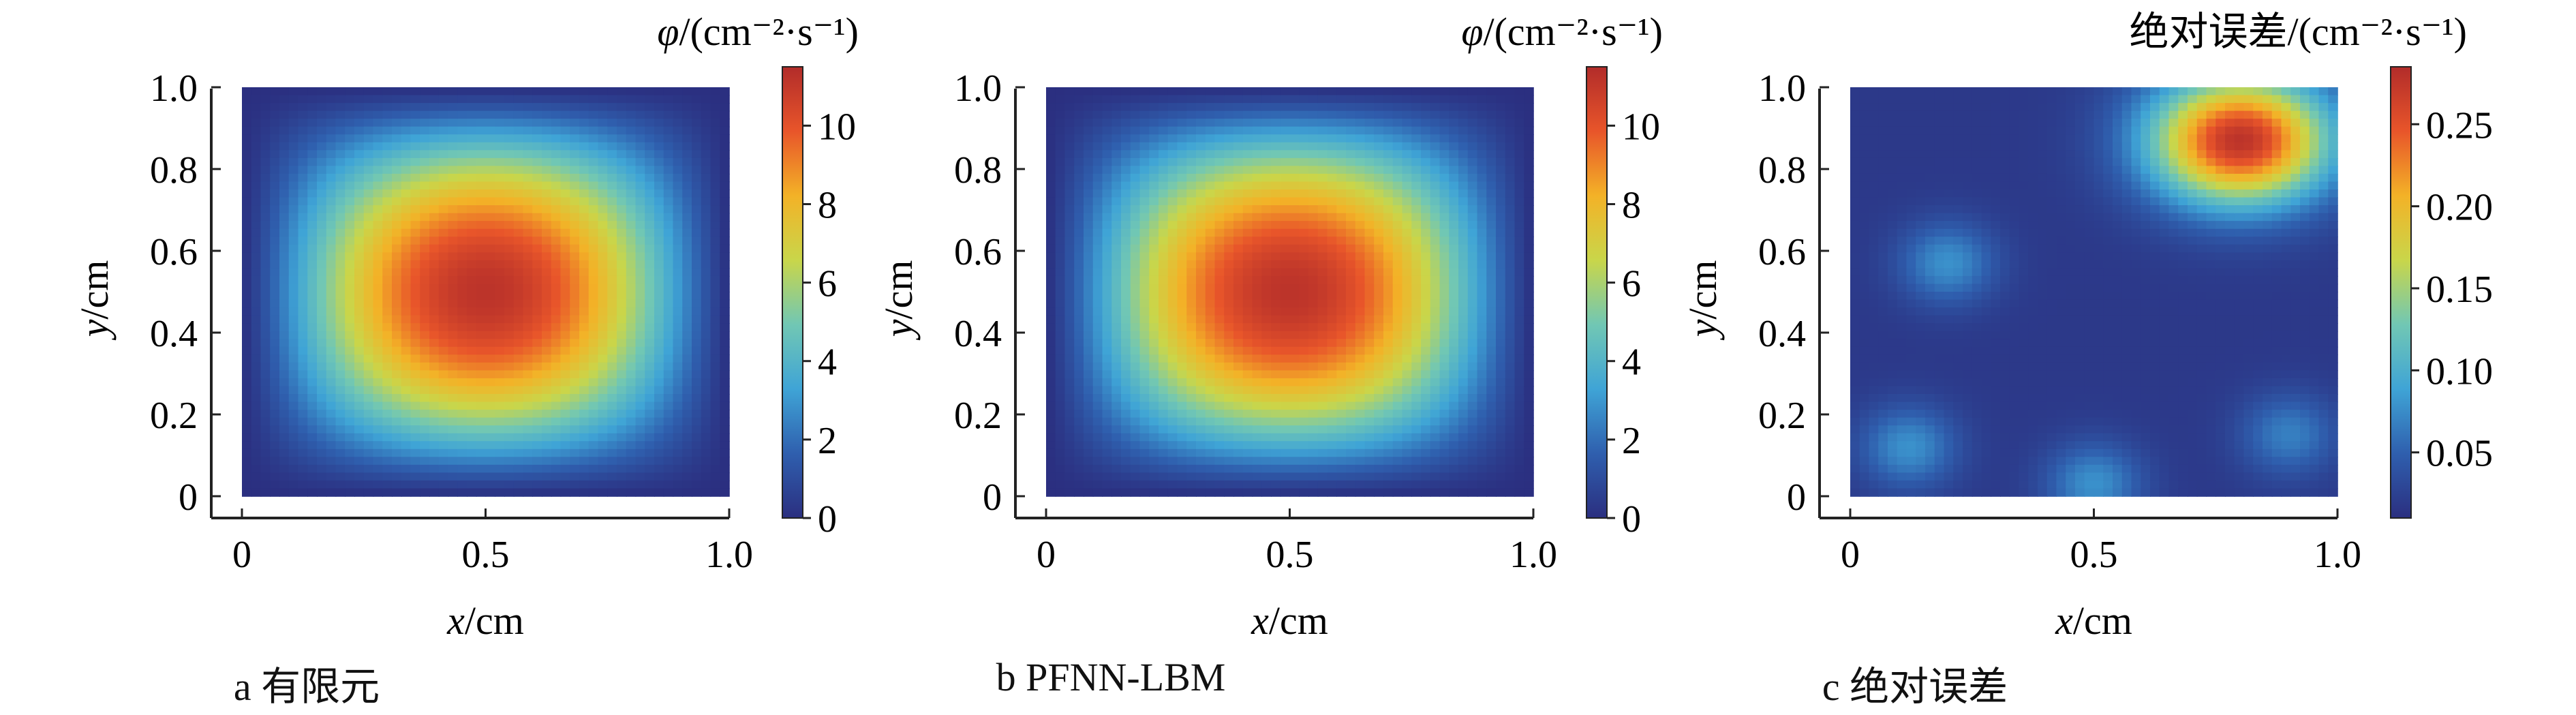 Image resolution: width=2576 pixels, height=715 pixels. I want to click on colorbar-tick-label: 8, so click(828, 205).